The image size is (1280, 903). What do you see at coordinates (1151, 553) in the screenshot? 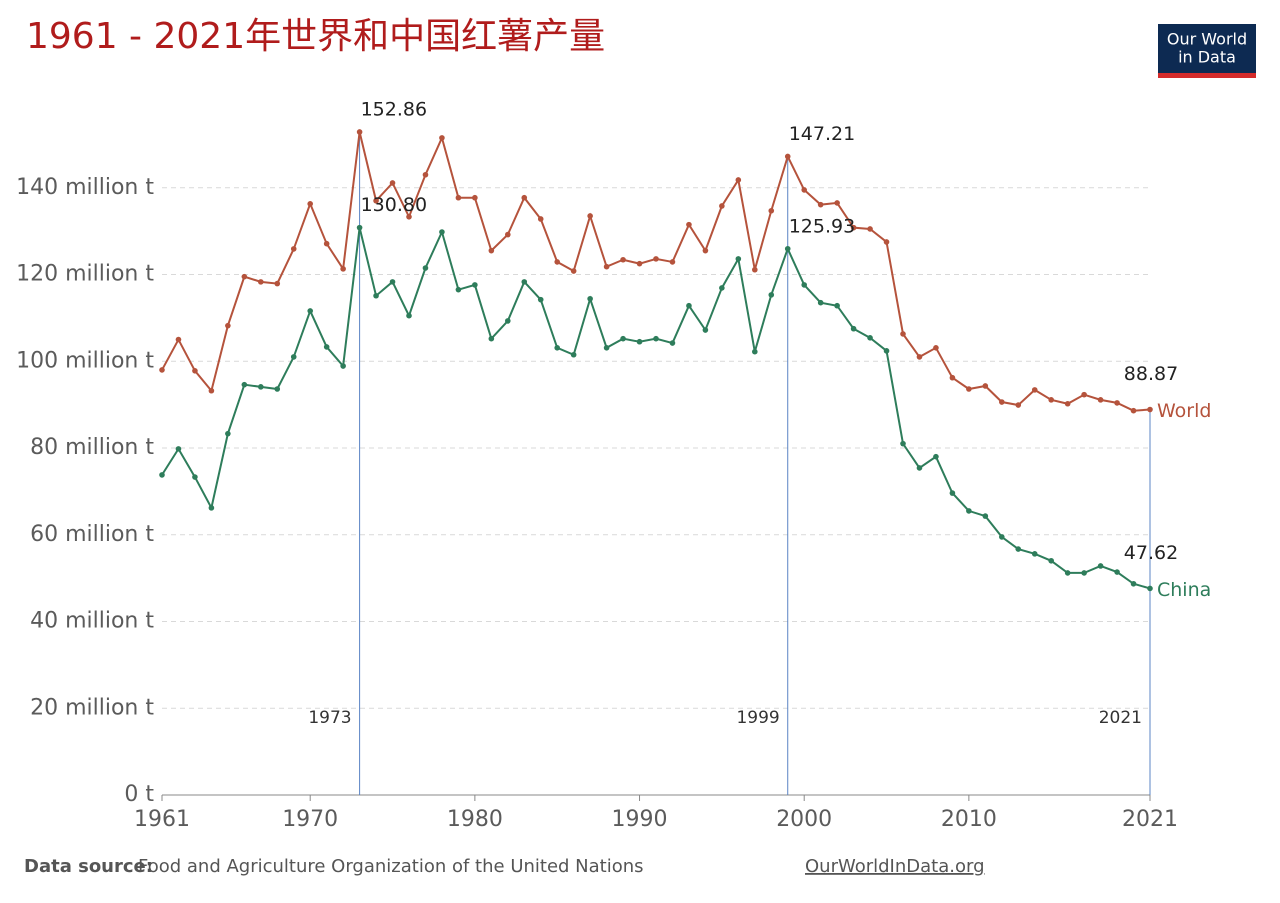
I see `value-label: 47.62` at bounding box center [1151, 553].